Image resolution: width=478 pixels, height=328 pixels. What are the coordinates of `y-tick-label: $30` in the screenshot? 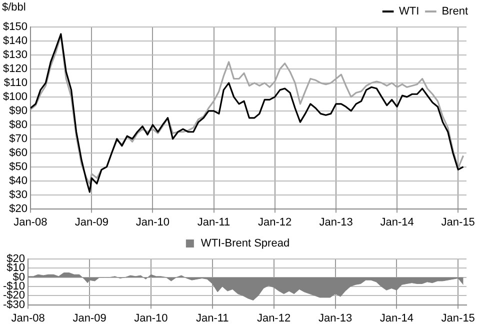 It's located at (18, 194).